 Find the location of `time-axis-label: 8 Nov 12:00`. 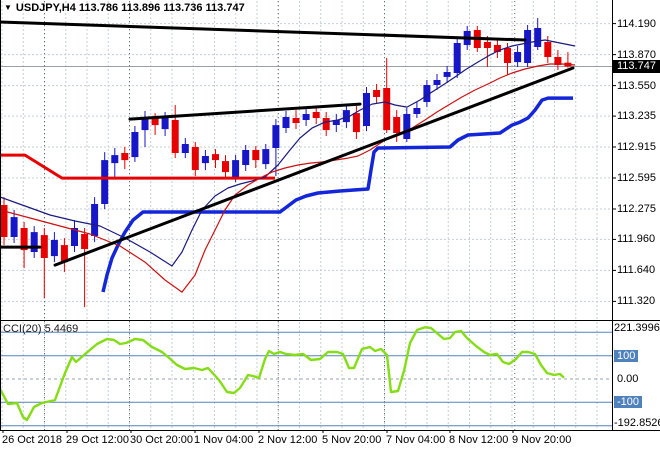

time-axis-label: 8 Nov 12:00 is located at coordinates (479, 440).